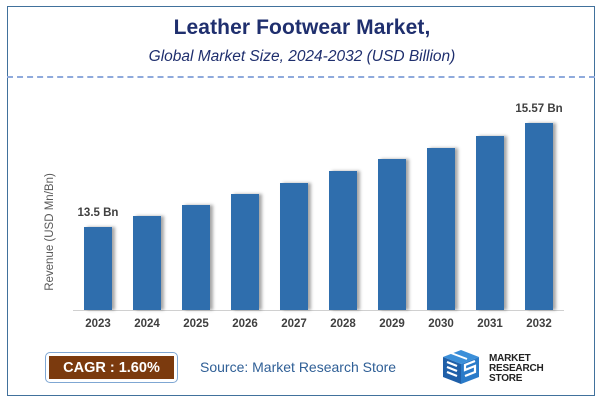  I want to click on market-research-store-logo: MARKET RESEARCH STORE, so click(504, 367).